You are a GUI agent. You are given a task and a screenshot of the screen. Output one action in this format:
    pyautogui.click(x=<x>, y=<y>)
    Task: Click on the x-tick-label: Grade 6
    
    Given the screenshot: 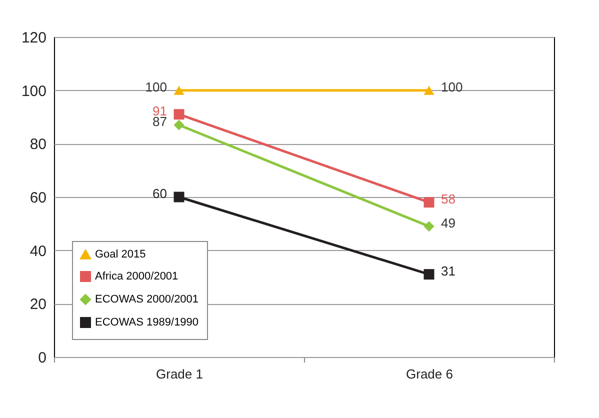 What is the action you would take?
    pyautogui.click(x=429, y=374)
    